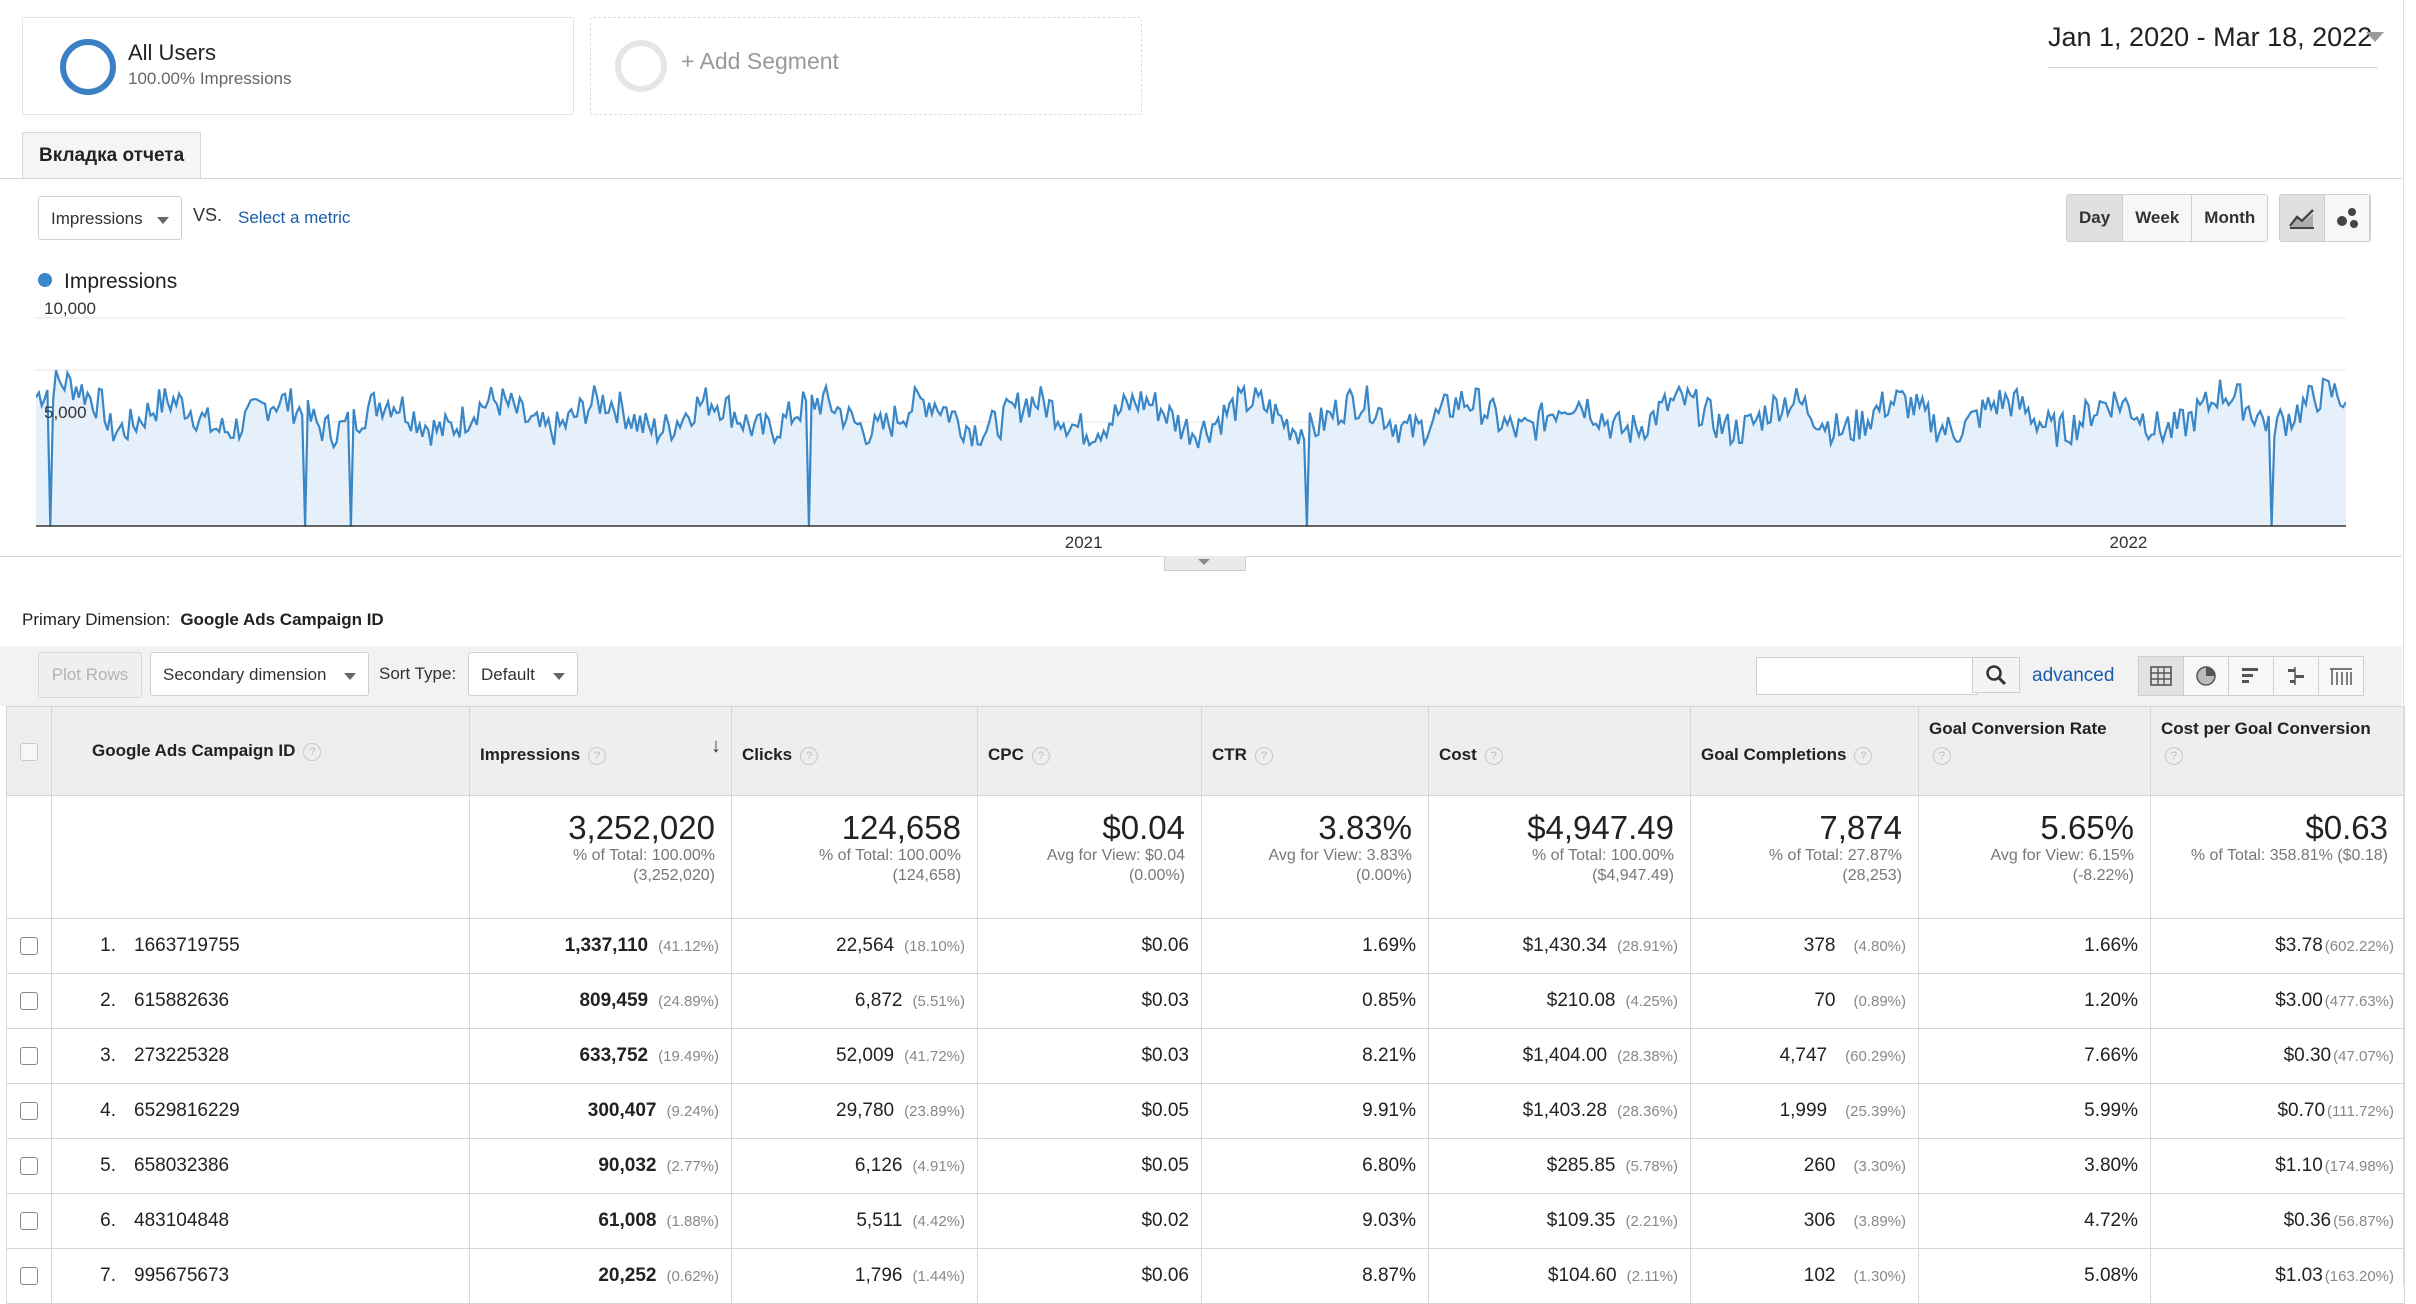 The width and height of the screenshot is (2416, 1304). What do you see at coordinates (1867, 676) in the screenshot?
I see `table-search-input` at bounding box center [1867, 676].